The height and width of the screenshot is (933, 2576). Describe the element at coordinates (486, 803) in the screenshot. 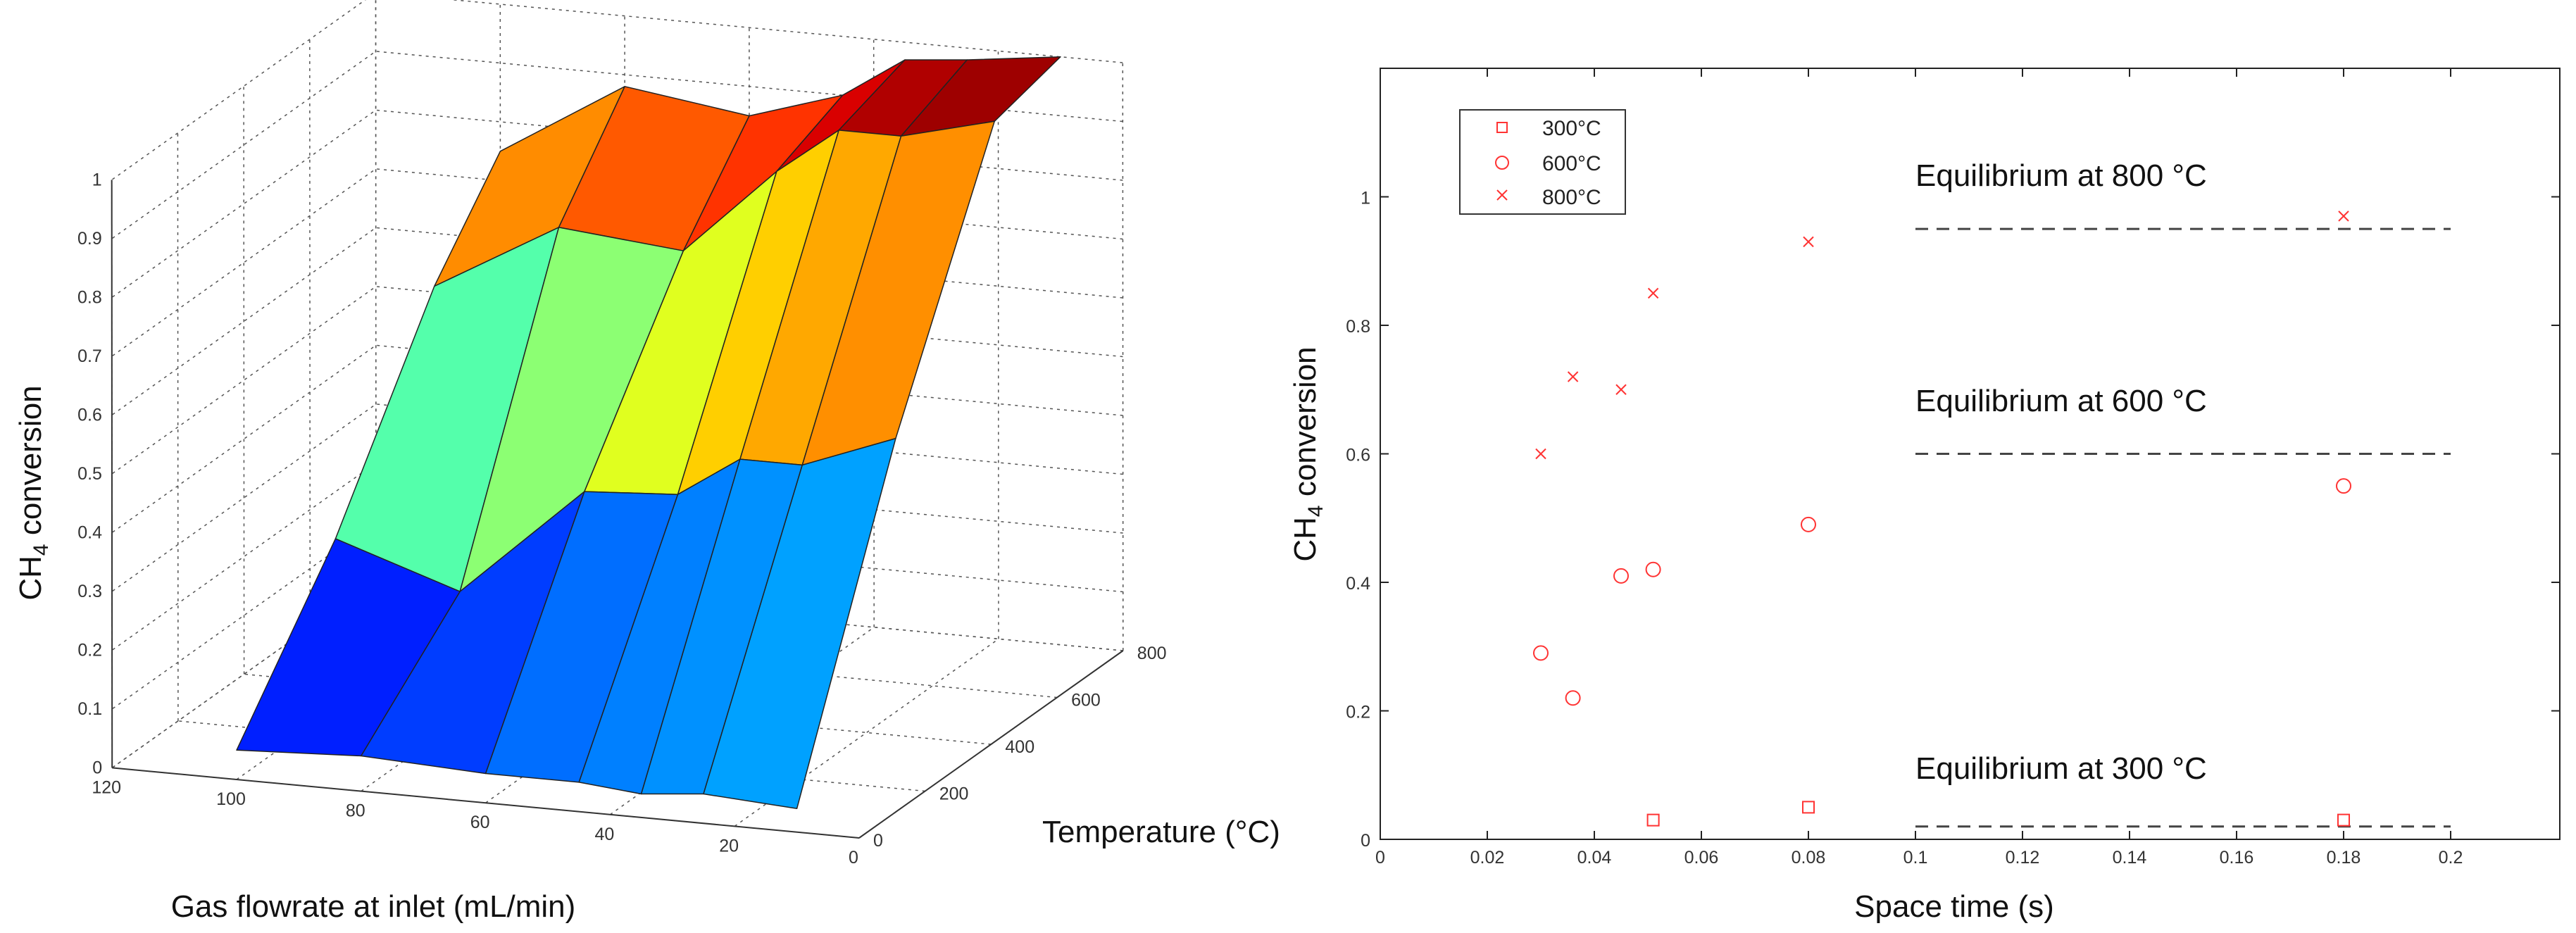

I see `surface-x-axis-line` at that location.